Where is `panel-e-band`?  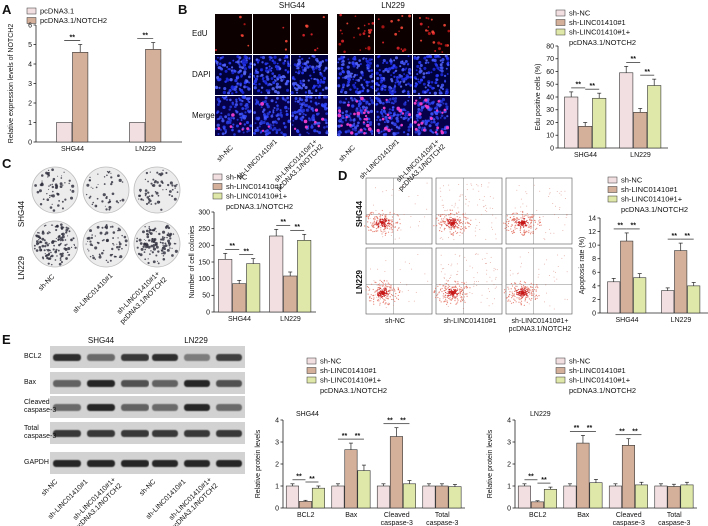 panel-e-band is located at coordinates (67, 383).